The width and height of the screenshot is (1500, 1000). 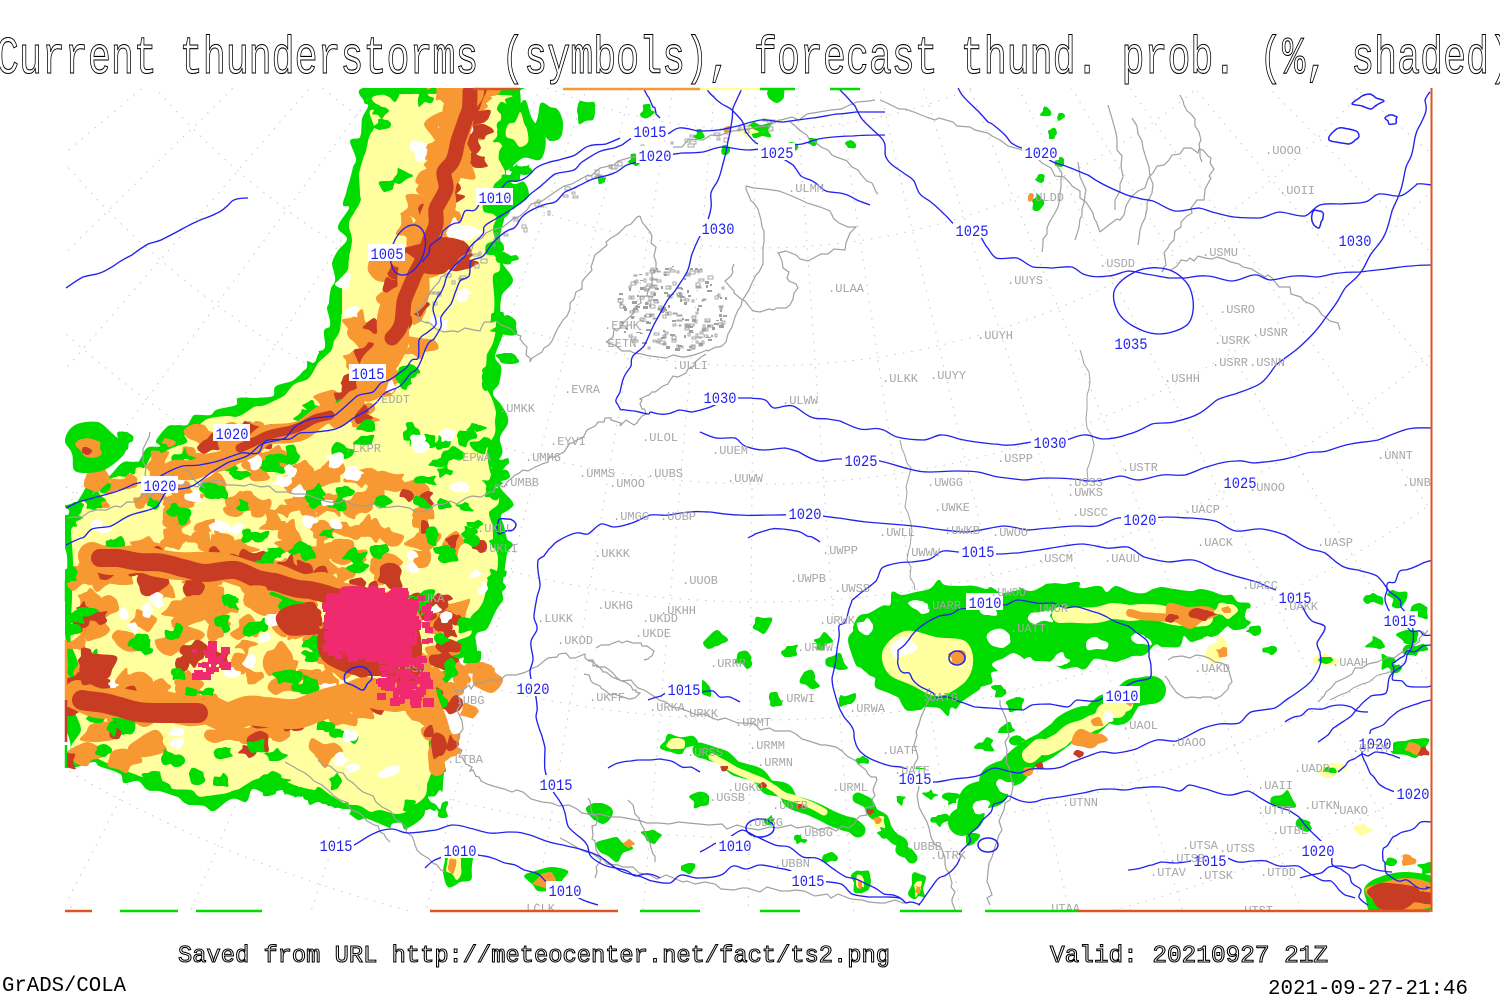 I want to click on svg-text: .UATG, so click(x=940, y=698).